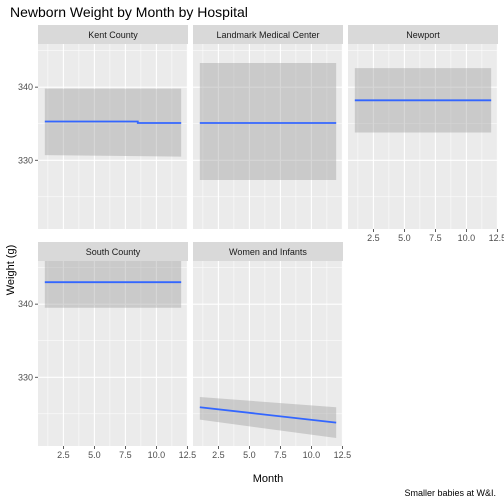 This screenshot has width=504, height=504. Describe the element at coordinates (113, 344) in the screenshot. I see `facet-panel: South County` at that location.